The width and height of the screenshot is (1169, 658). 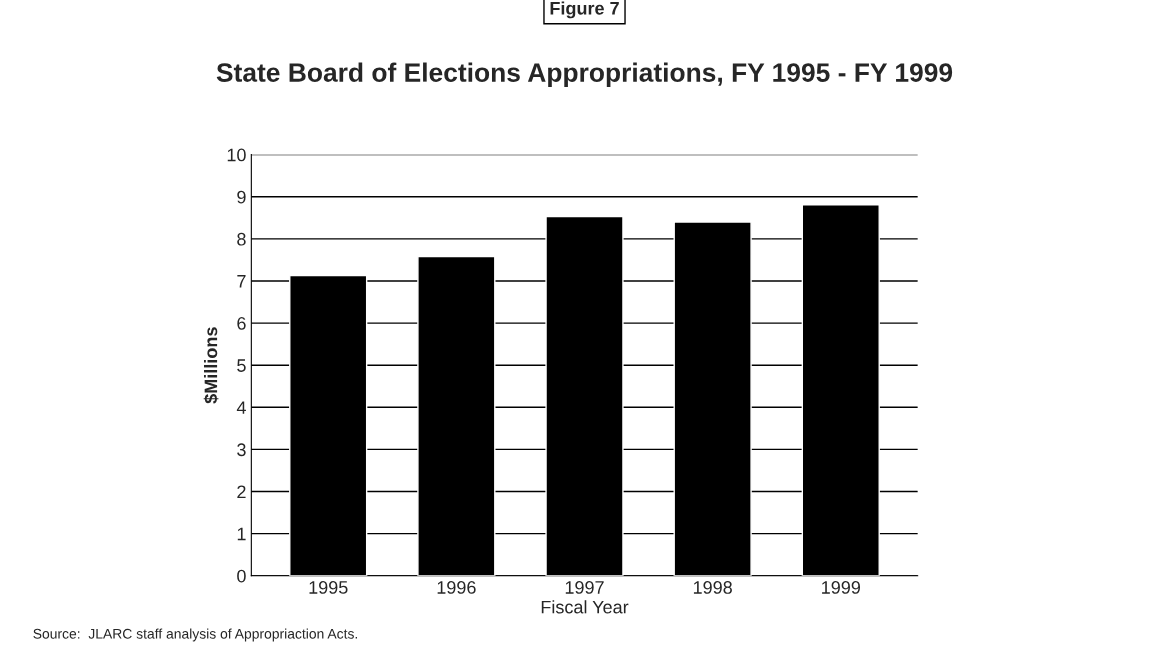 What do you see at coordinates (241, 450) in the screenshot?
I see `y-tick-label: 3` at bounding box center [241, 450].